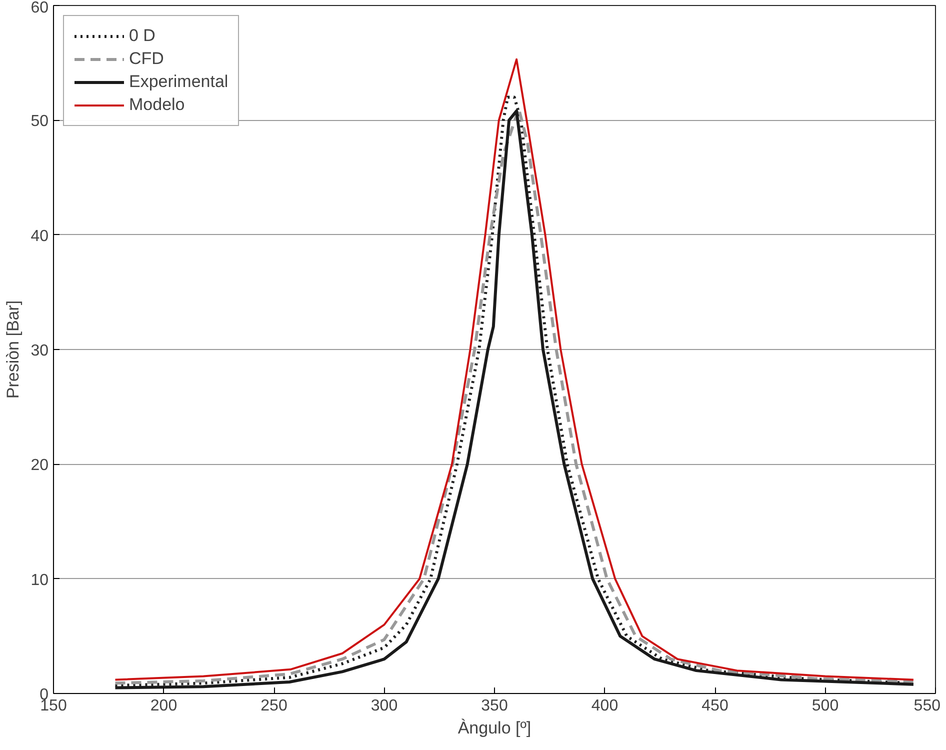 The width and height of the screenshot is (946, 750). Describe the element at coordinates (39, 351) in the screenshot. I see `y-tick-label: 30` at that location.